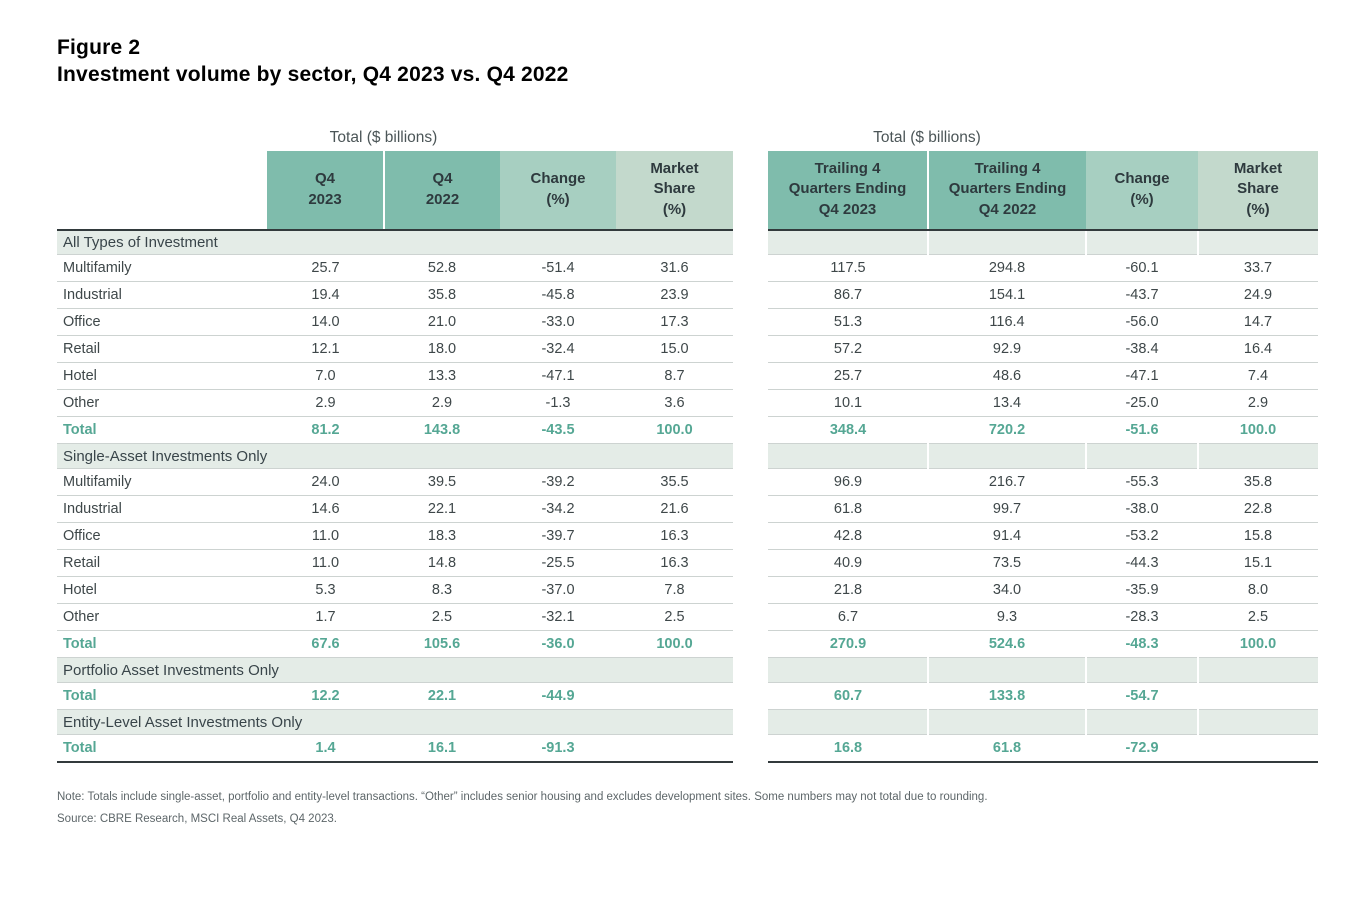 This screenshot has width=1366, height=903. Describe the element at coordinates (1007, 563) in the screenshot. I see `data-cell: 73.5` at that location.